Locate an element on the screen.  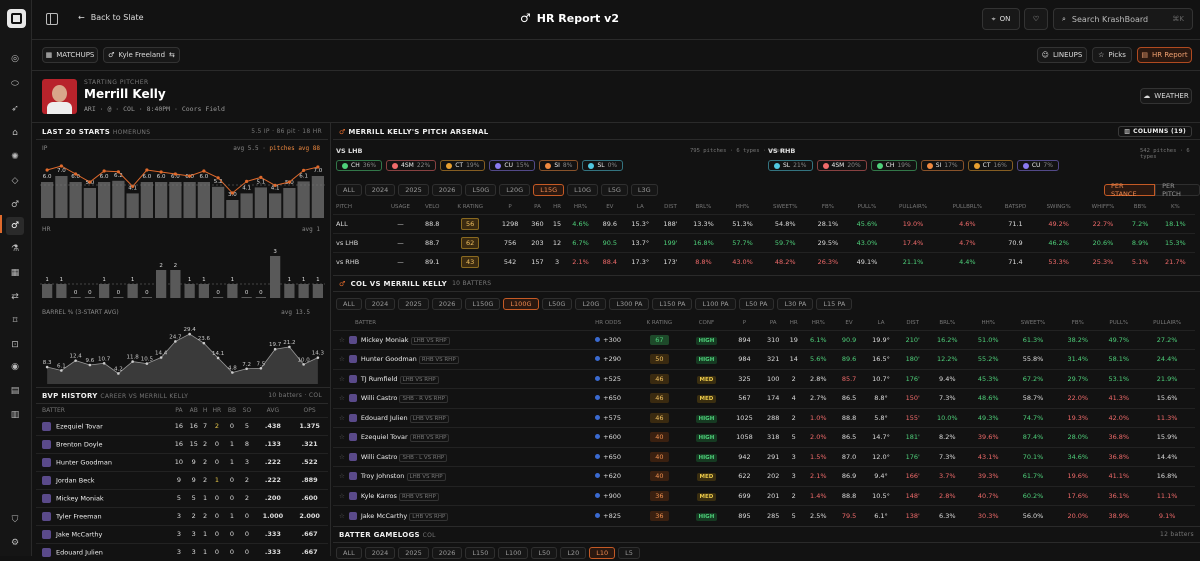
col-col-header: FB% is located at coordinates (1077, 322).